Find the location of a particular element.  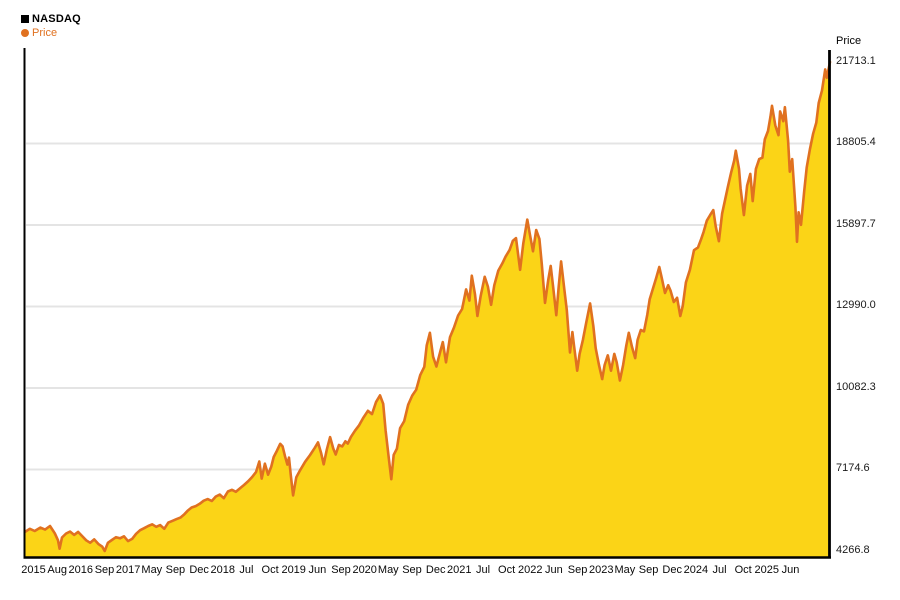

x-axis-tick-label: 2022 is located at coordinates (530, 570).